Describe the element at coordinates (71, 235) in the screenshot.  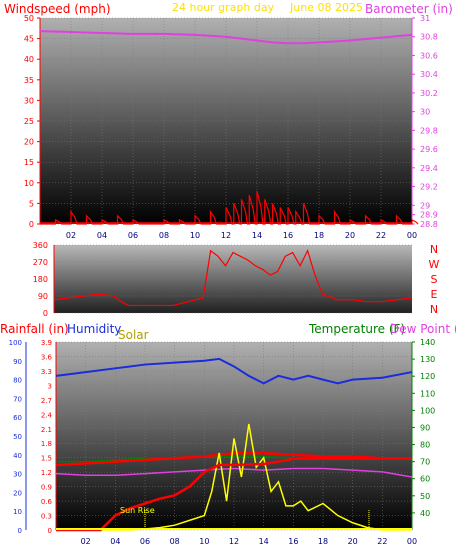
I see `wind-x-tick-label: 02` at that location.